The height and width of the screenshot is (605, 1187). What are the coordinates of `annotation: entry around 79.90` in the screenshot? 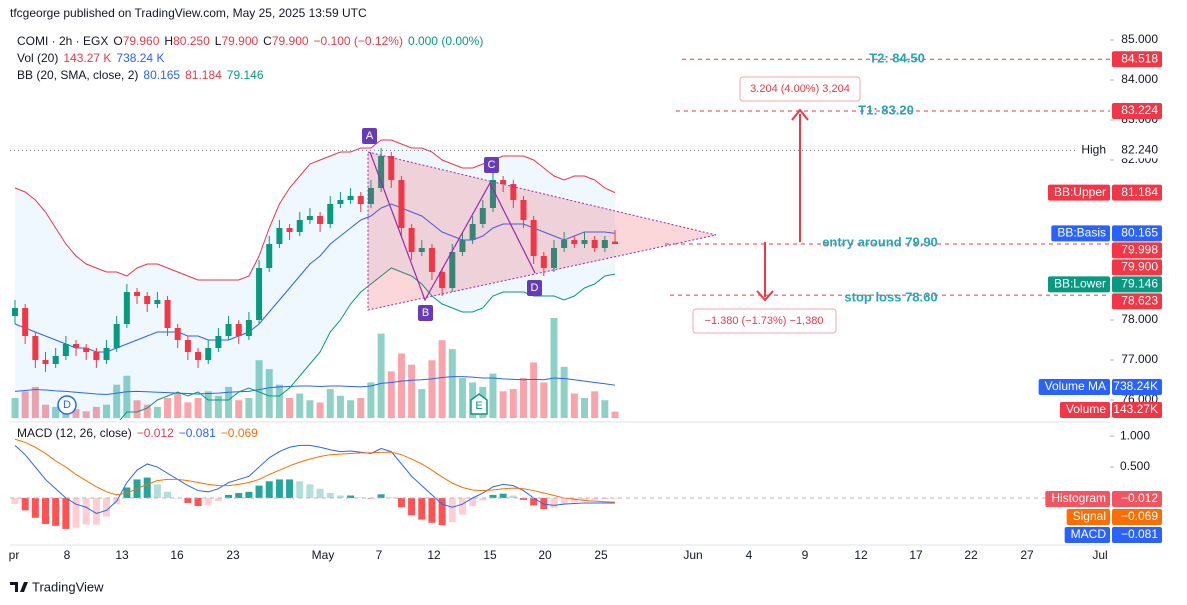 It's located at (880, 241).